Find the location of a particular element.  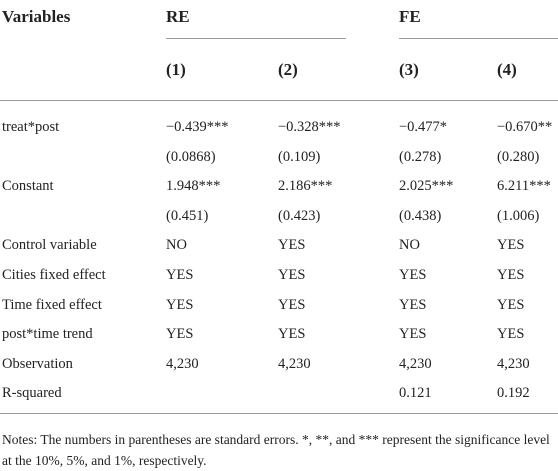

header-rule is located at coordinates (279, 100).